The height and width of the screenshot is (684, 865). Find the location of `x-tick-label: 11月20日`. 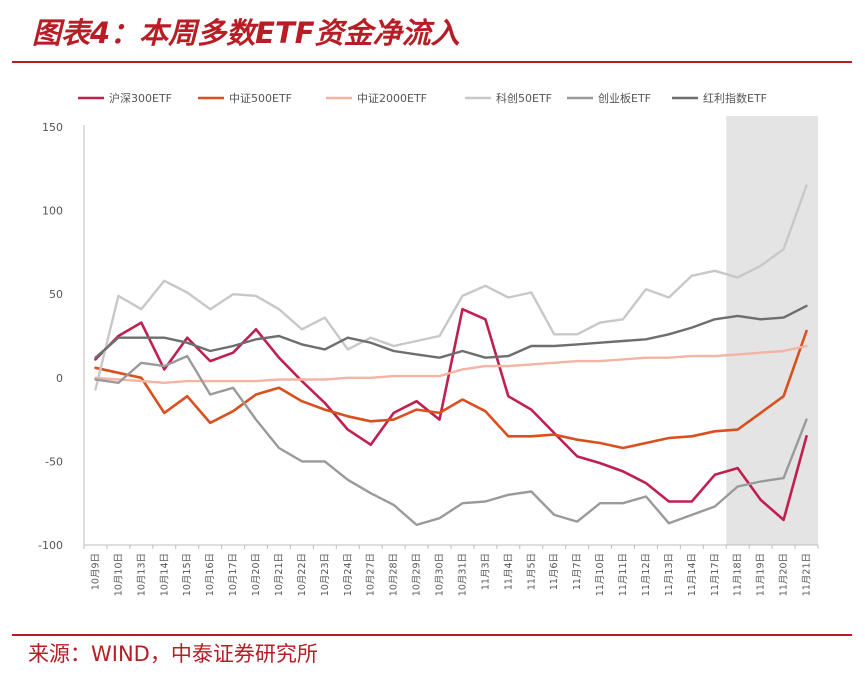

x-tick-label: 11月20日 is located at coordinates (784, 574).